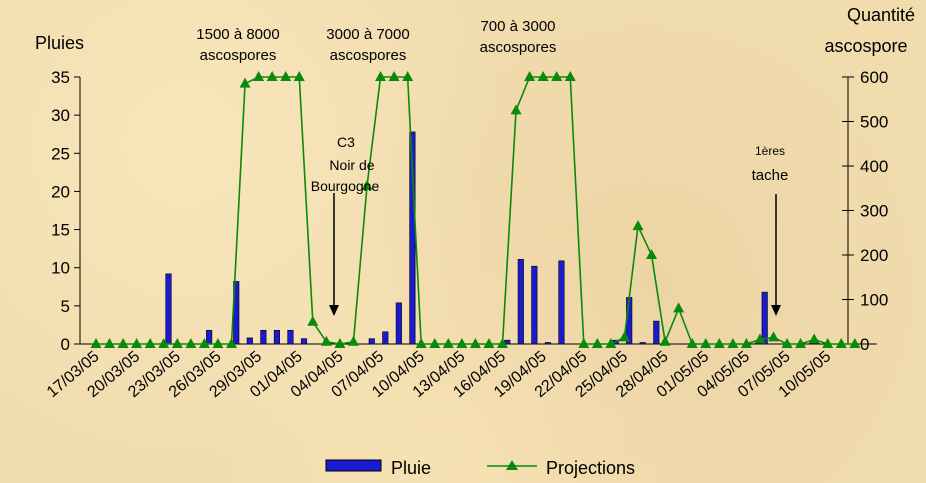  Describe the element at coordinates (864, 344) in the screenshot. I see `y-right-tick-label: 0` at that location.